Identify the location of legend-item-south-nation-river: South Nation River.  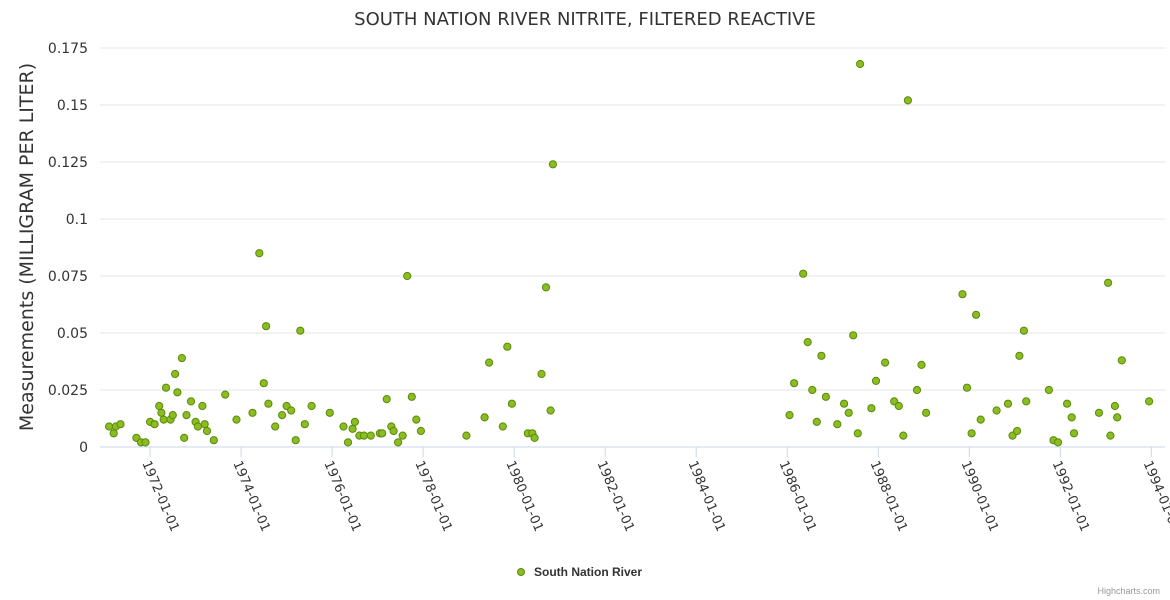
(588, 572).